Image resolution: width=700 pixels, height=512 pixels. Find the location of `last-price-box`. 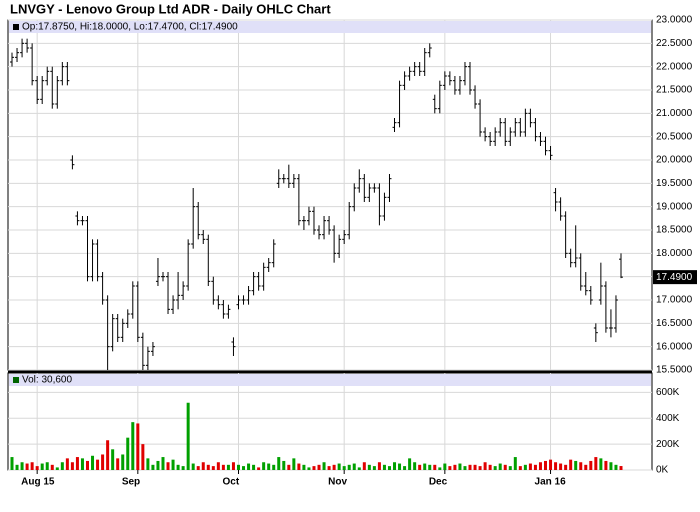

last-price-box is located at coordinates (675, 277).